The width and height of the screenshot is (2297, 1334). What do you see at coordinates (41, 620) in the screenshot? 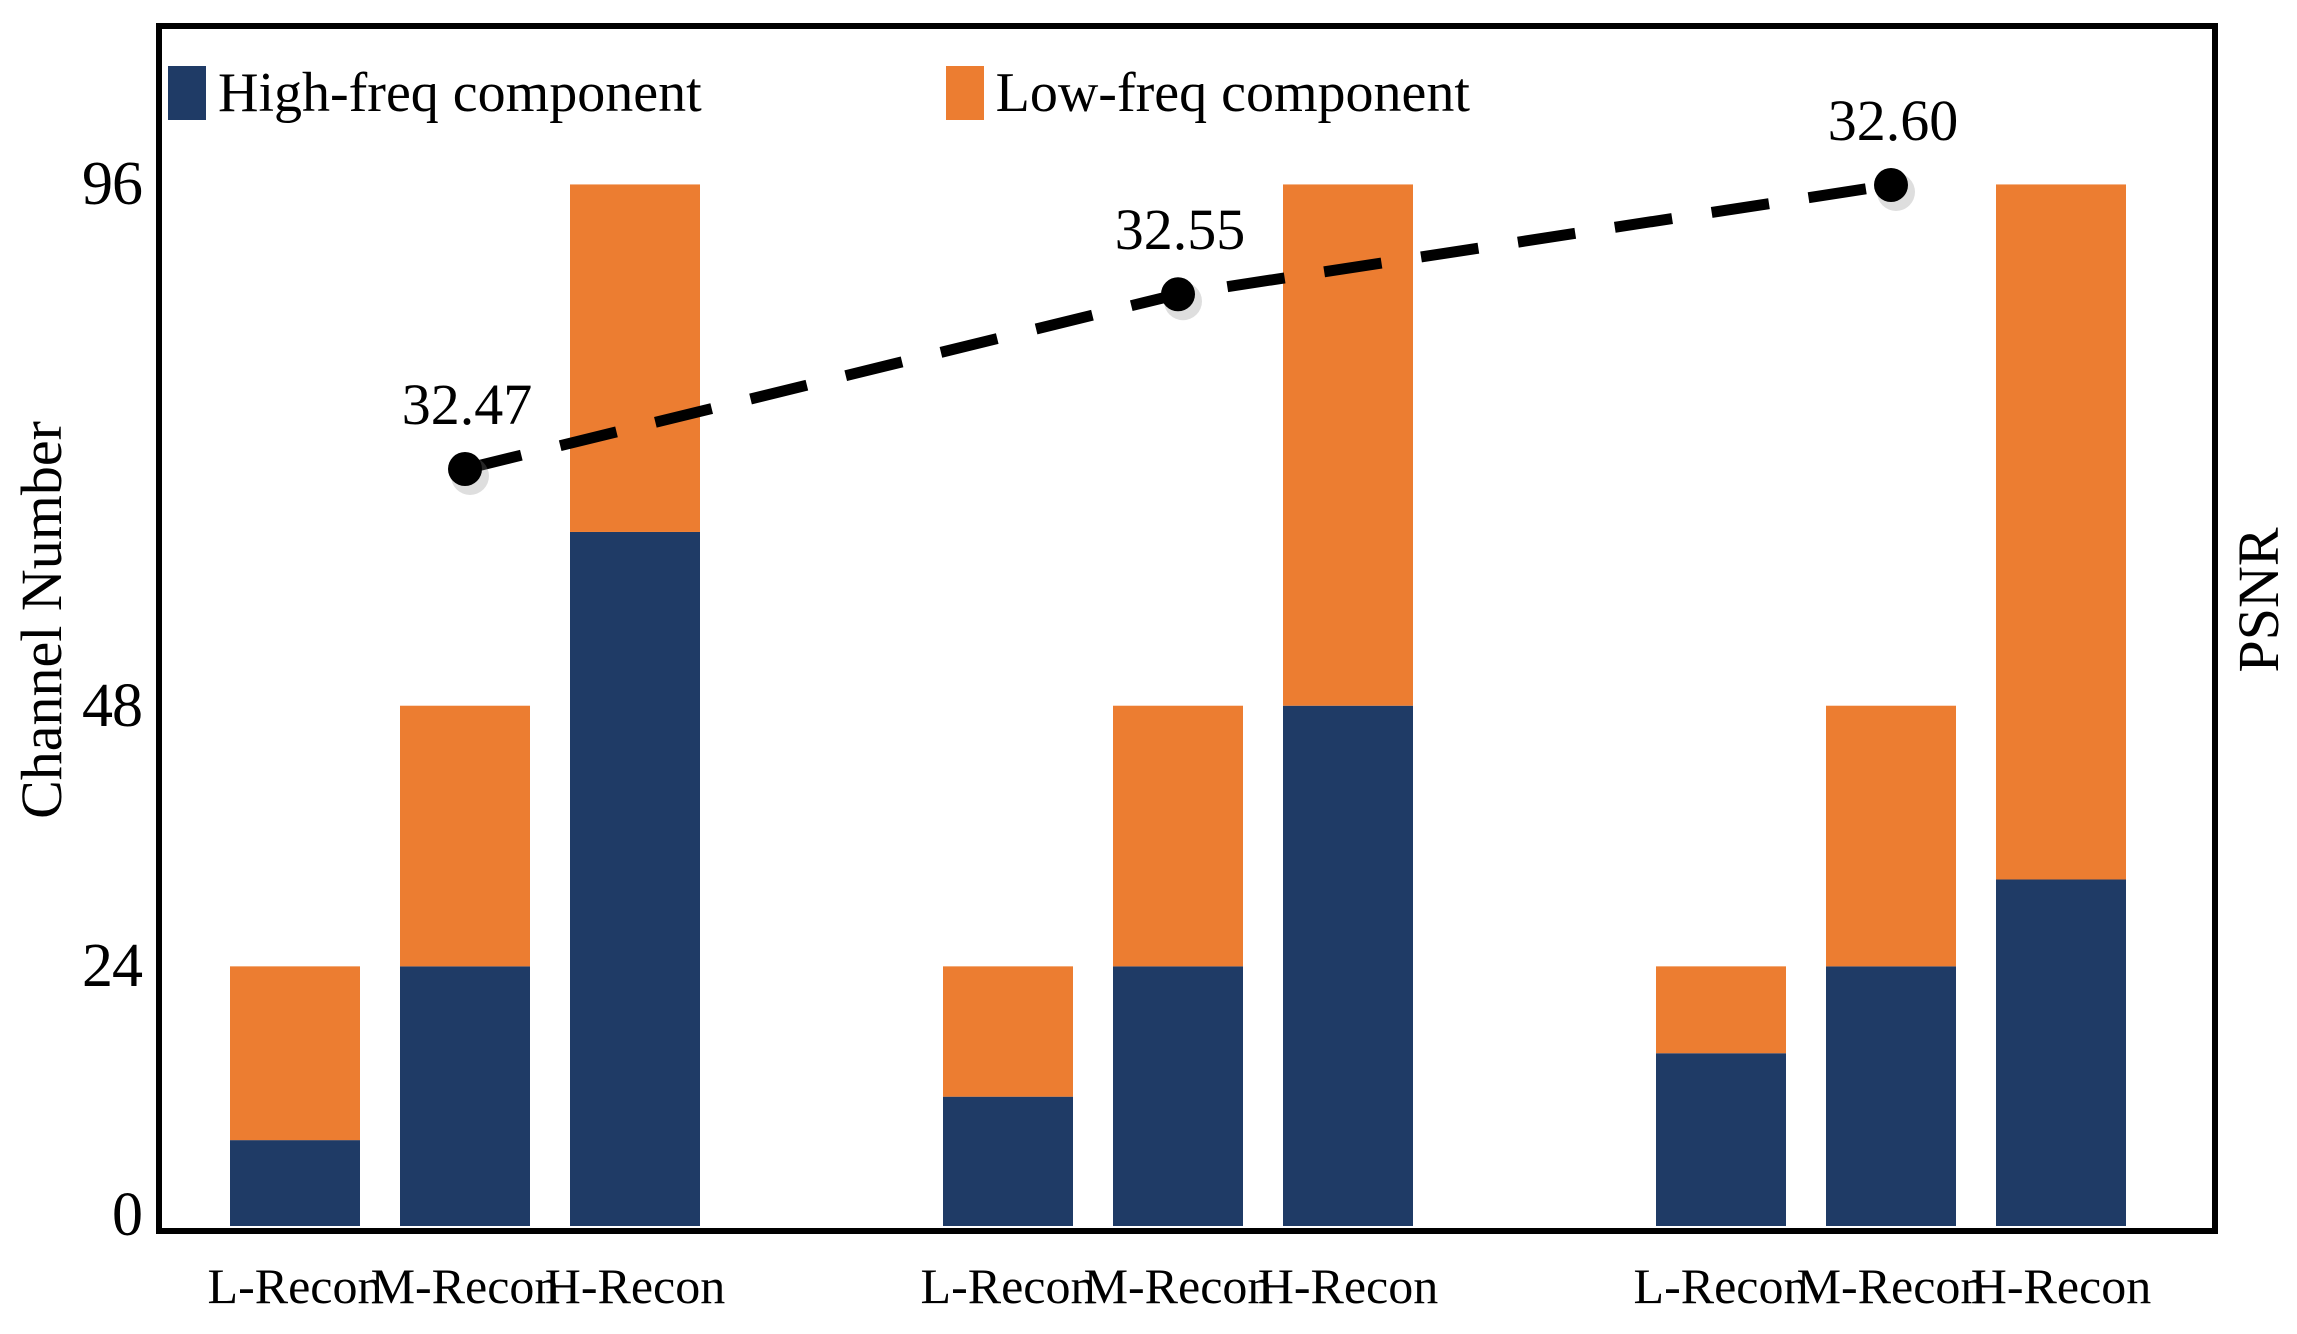
I see `y-axis-title: Channel Number` at bounding box center [41, 620].